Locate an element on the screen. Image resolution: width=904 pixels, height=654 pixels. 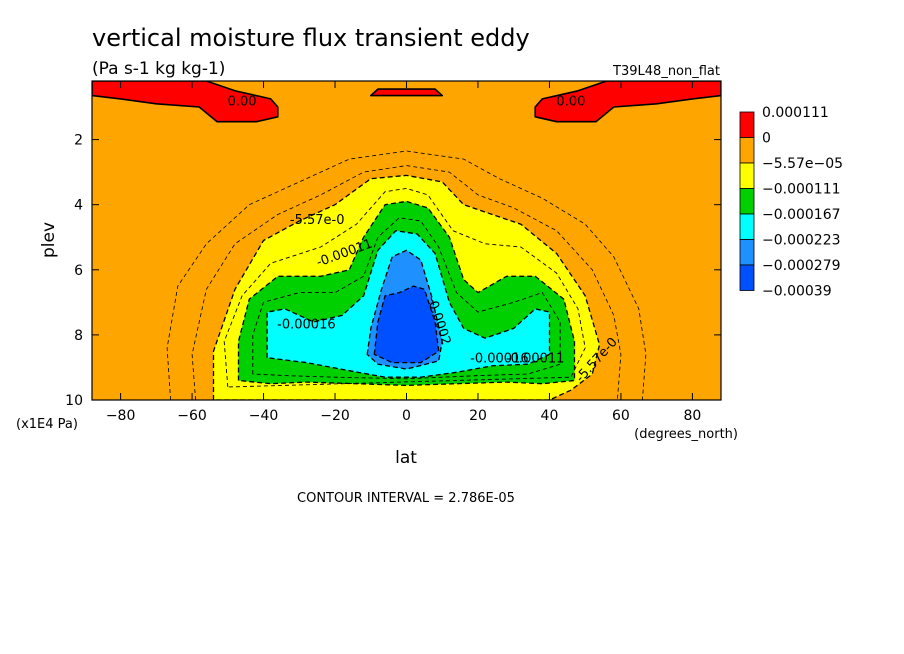
legend-label: −0.00039 is located at coordinates (797, 292).